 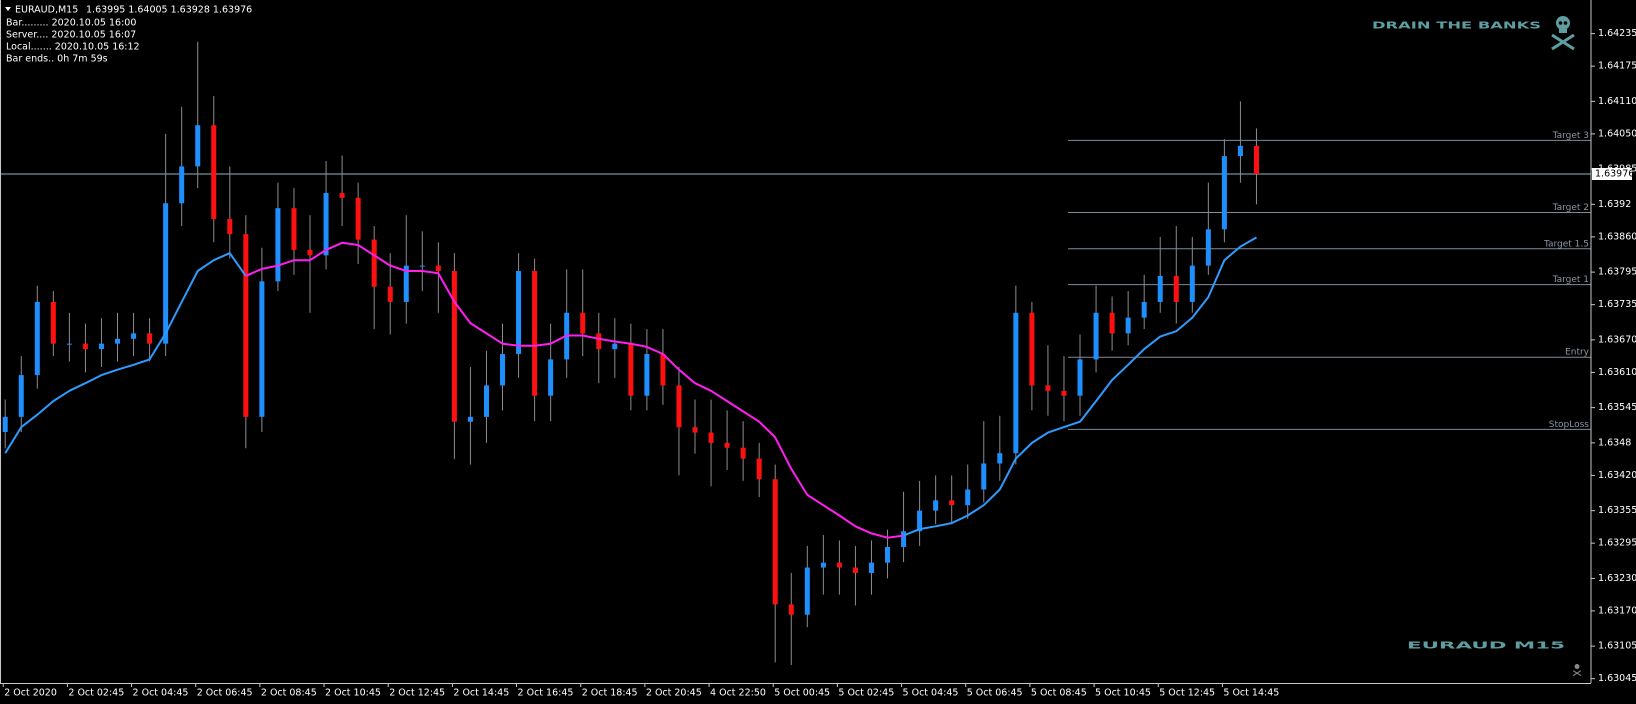 I want to click on quote: 1.63995 1.64005 1.63928 1.63976, so click(x=169, y=10).